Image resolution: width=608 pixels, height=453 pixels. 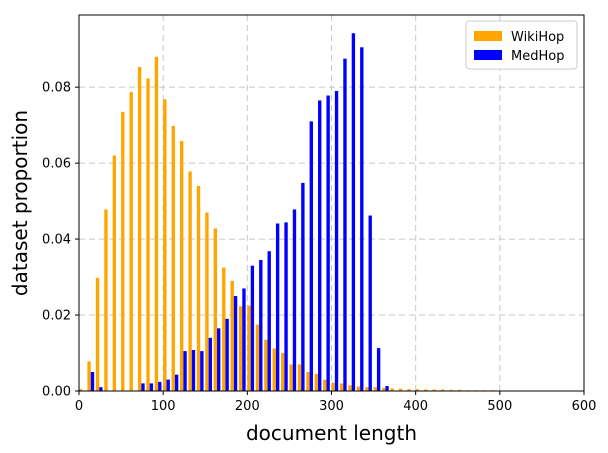 I want to click on x-tick-label: 100, so click(x=163, y=406).